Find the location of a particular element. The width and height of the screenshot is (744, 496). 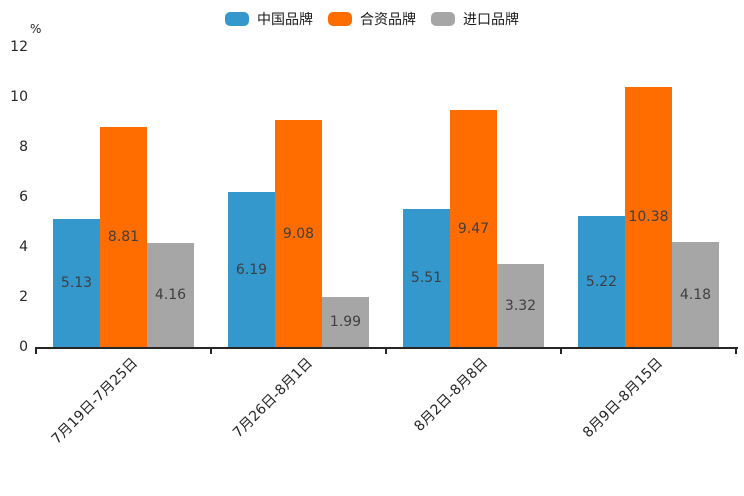

bar-value-label: 4.18 is located at coordinates (695, 294).